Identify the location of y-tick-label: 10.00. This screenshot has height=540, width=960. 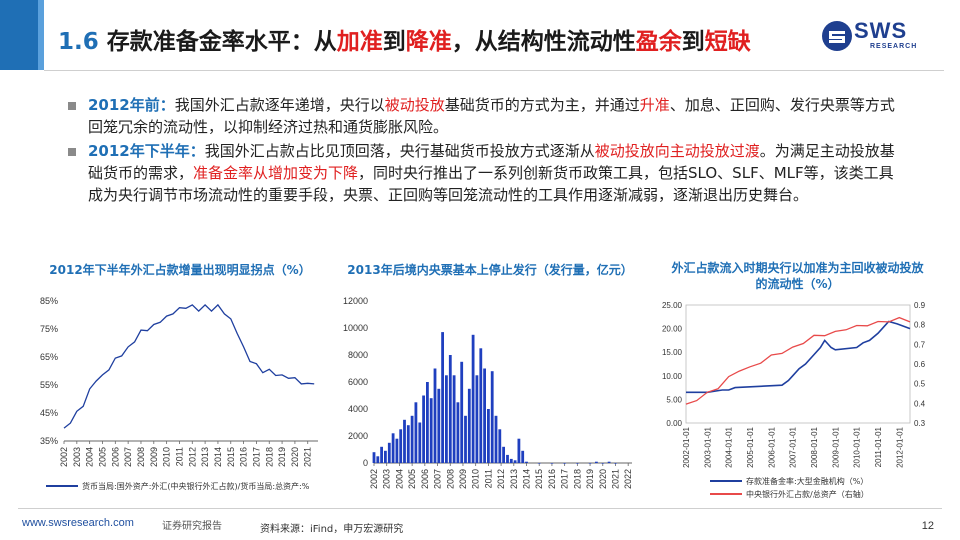
(672, 376).